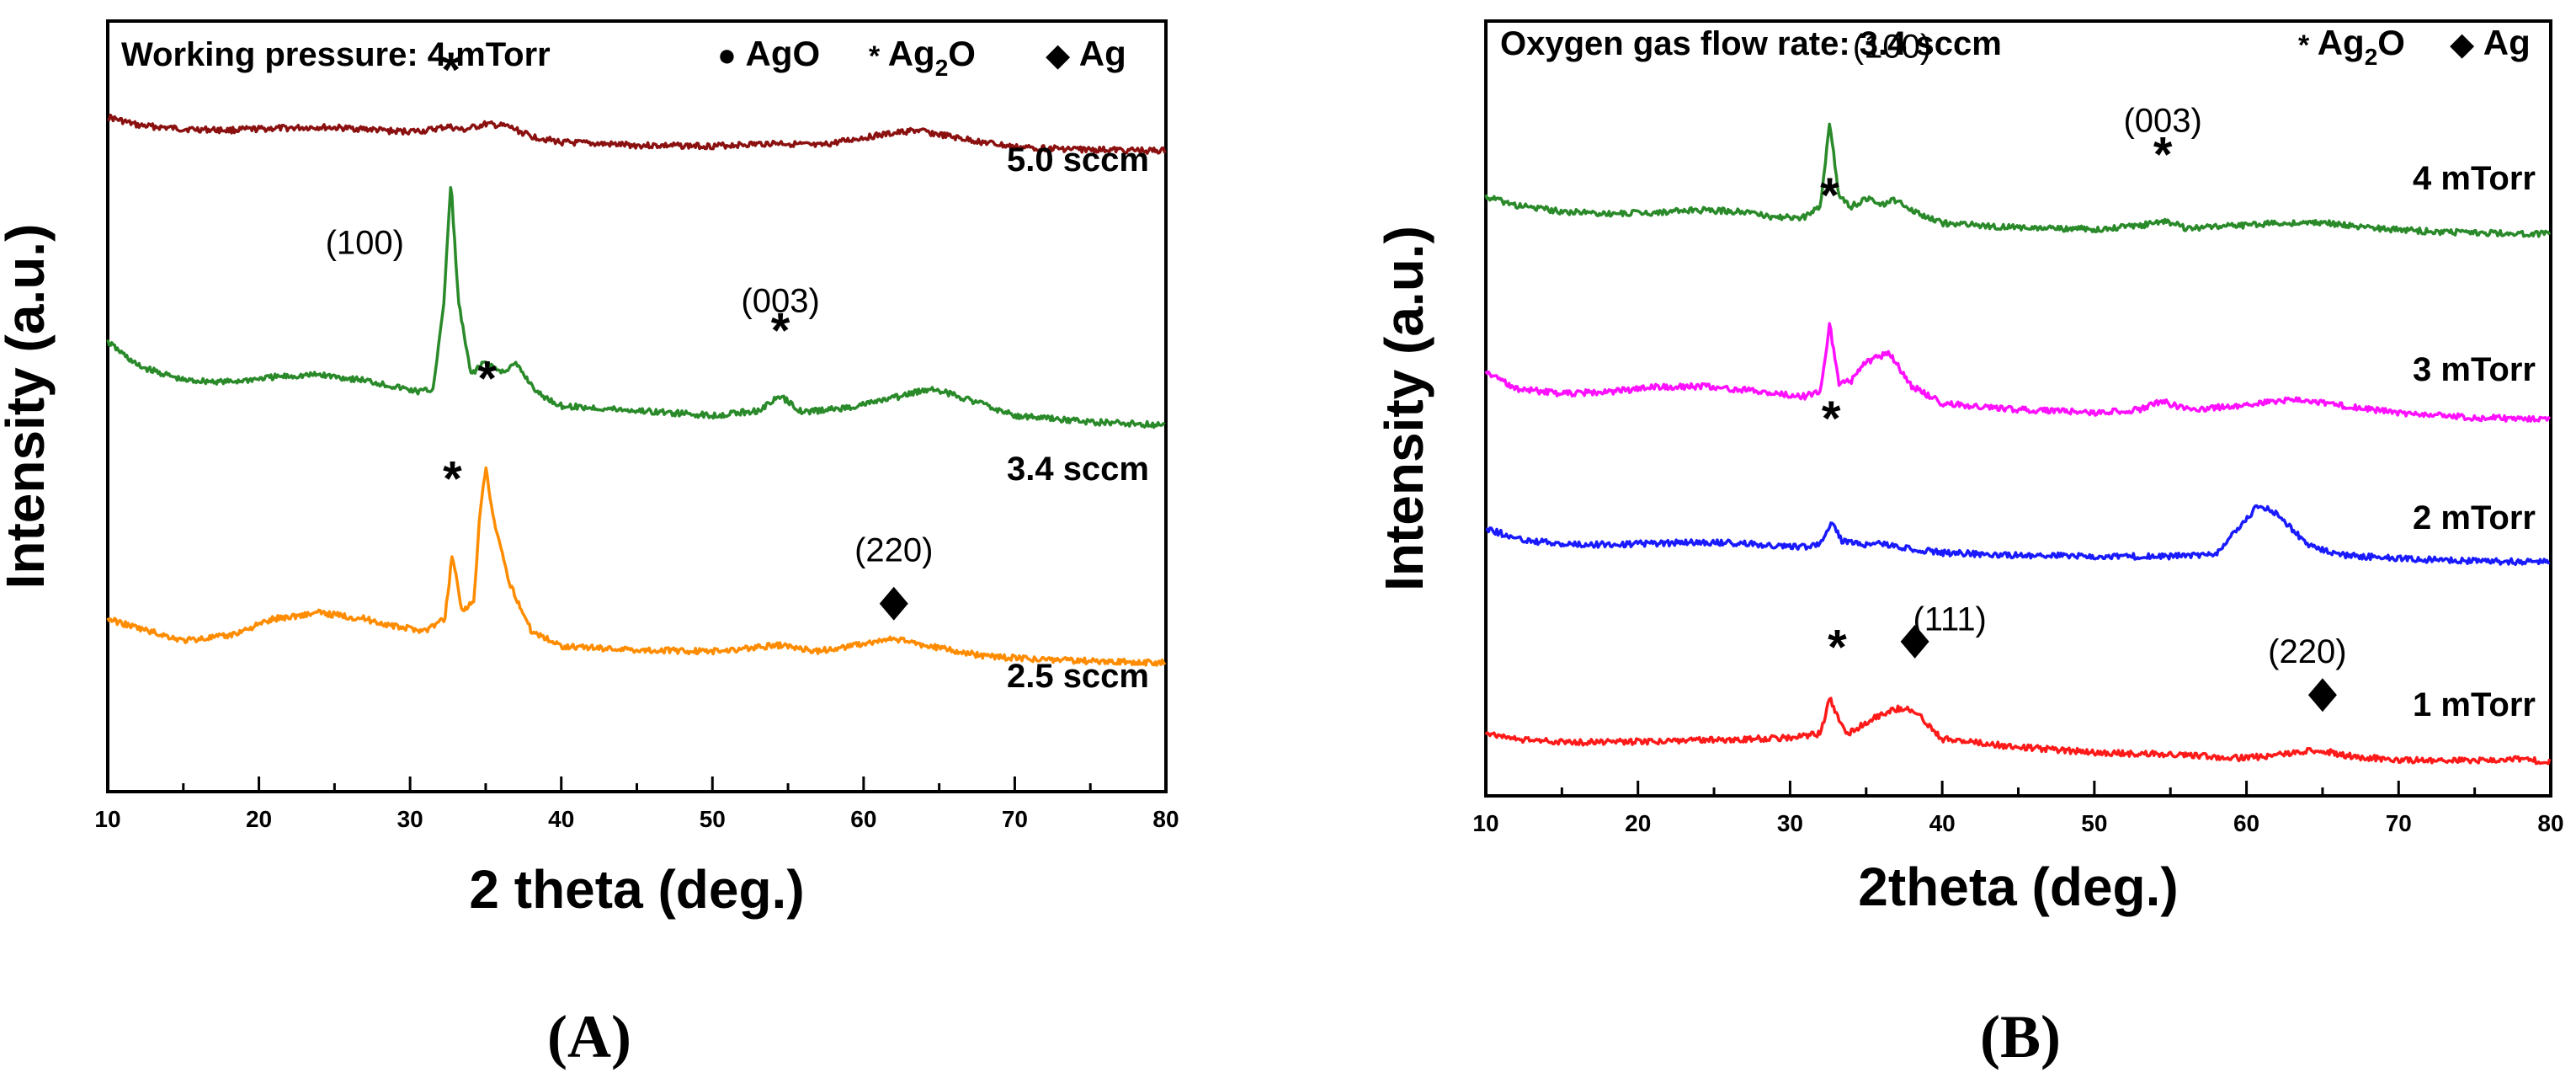  I want to click on series-label: 4 mTorr, so click(2474, 178).